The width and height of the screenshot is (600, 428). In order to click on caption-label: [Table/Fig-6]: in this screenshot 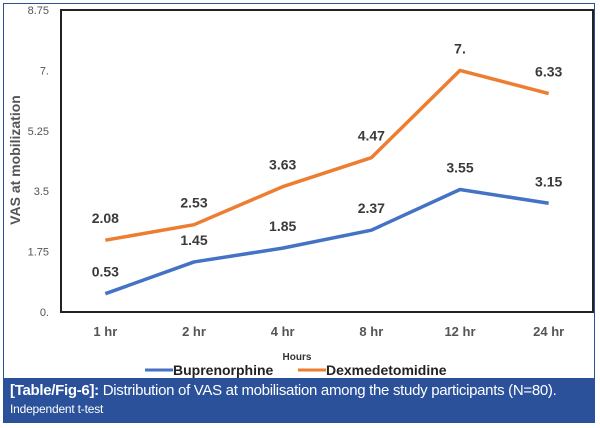, I will do `click(54, 390)`.